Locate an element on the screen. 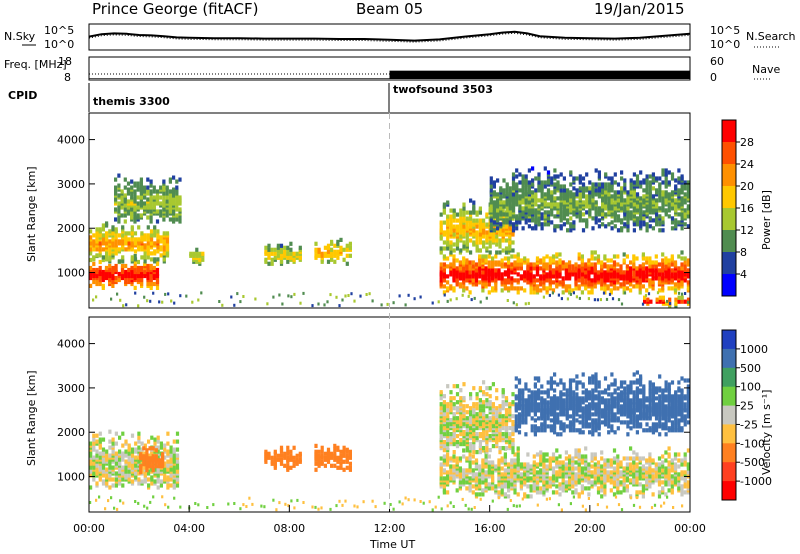 This screenshot has height=554, width=800. colorbar-segment is located at coordinates (729, 219).